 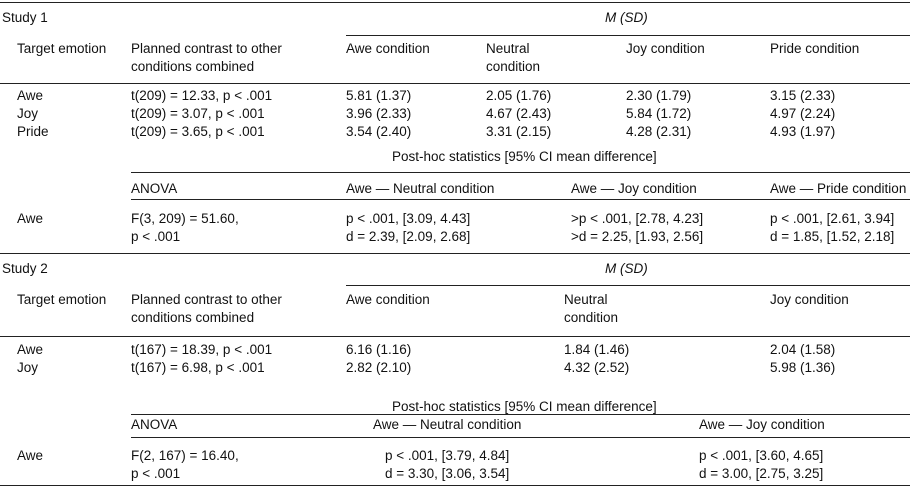 I want to click on cell: d = 1.85, [1.52, 2.18], so click(x=832, y=236).